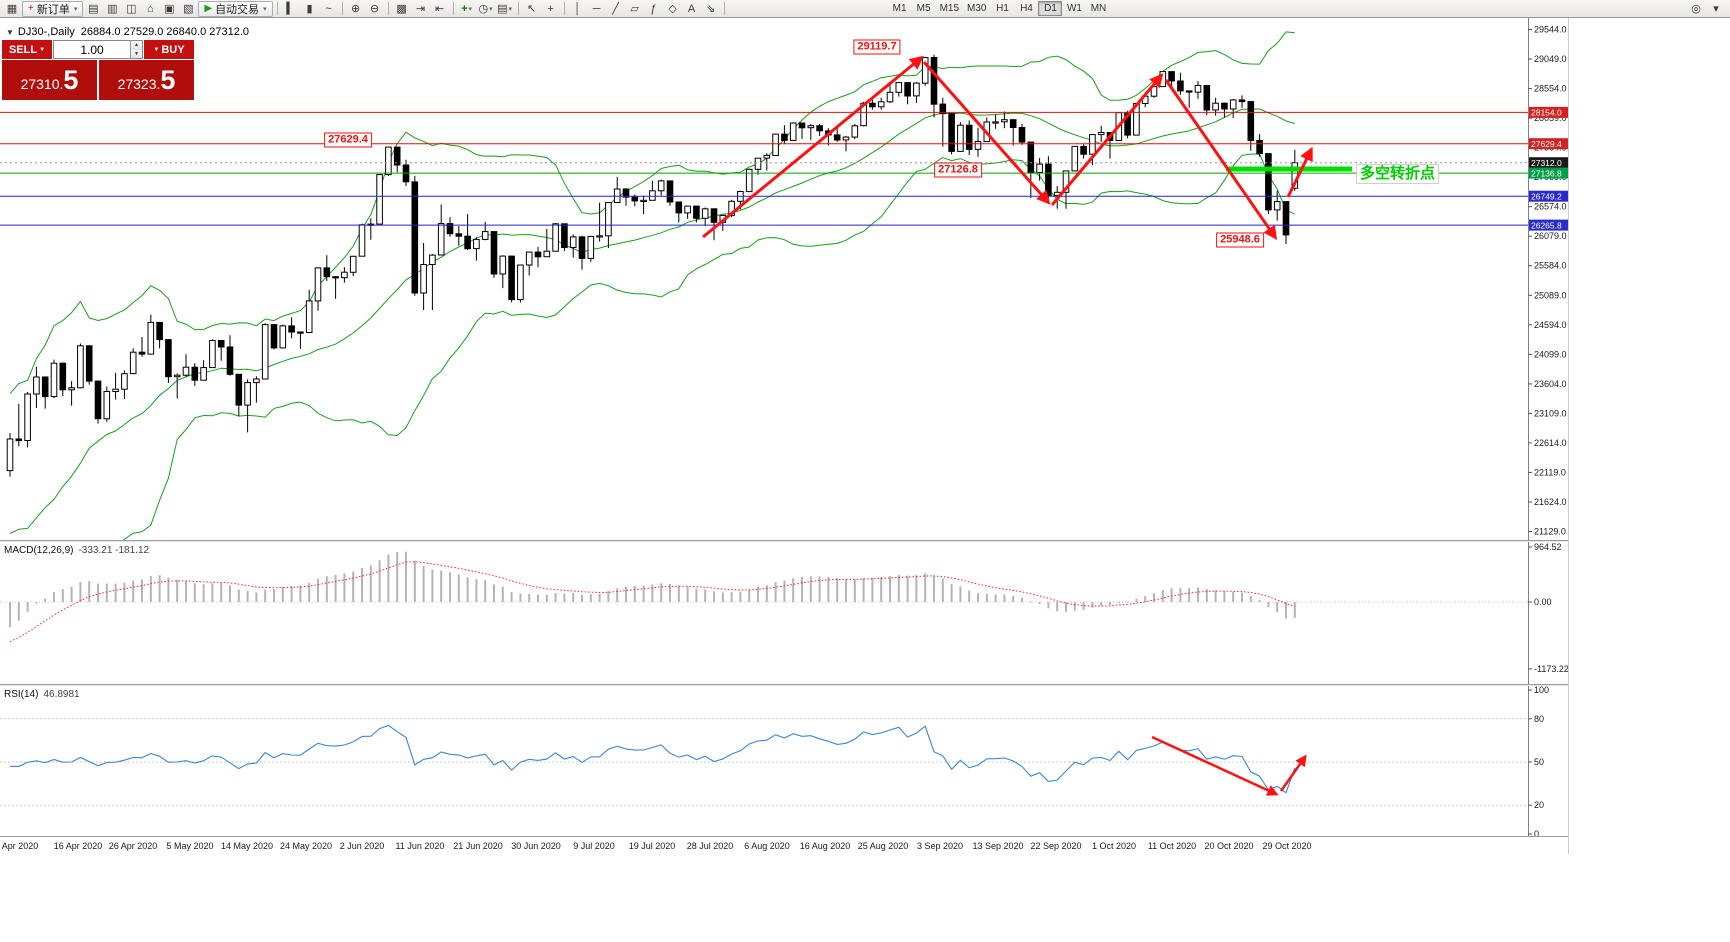  Describe the element at coordinates (1536, 832) in the screenshot. I see `svg-text: 0` at that location.